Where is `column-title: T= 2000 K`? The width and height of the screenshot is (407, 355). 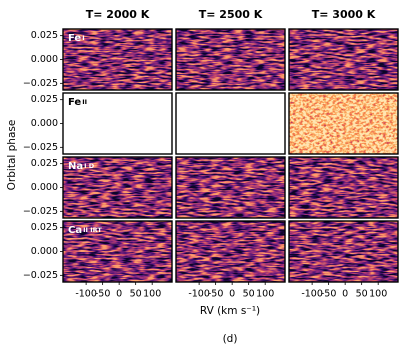
column-title: T= 2000 K is located at coordinates (118, 14).